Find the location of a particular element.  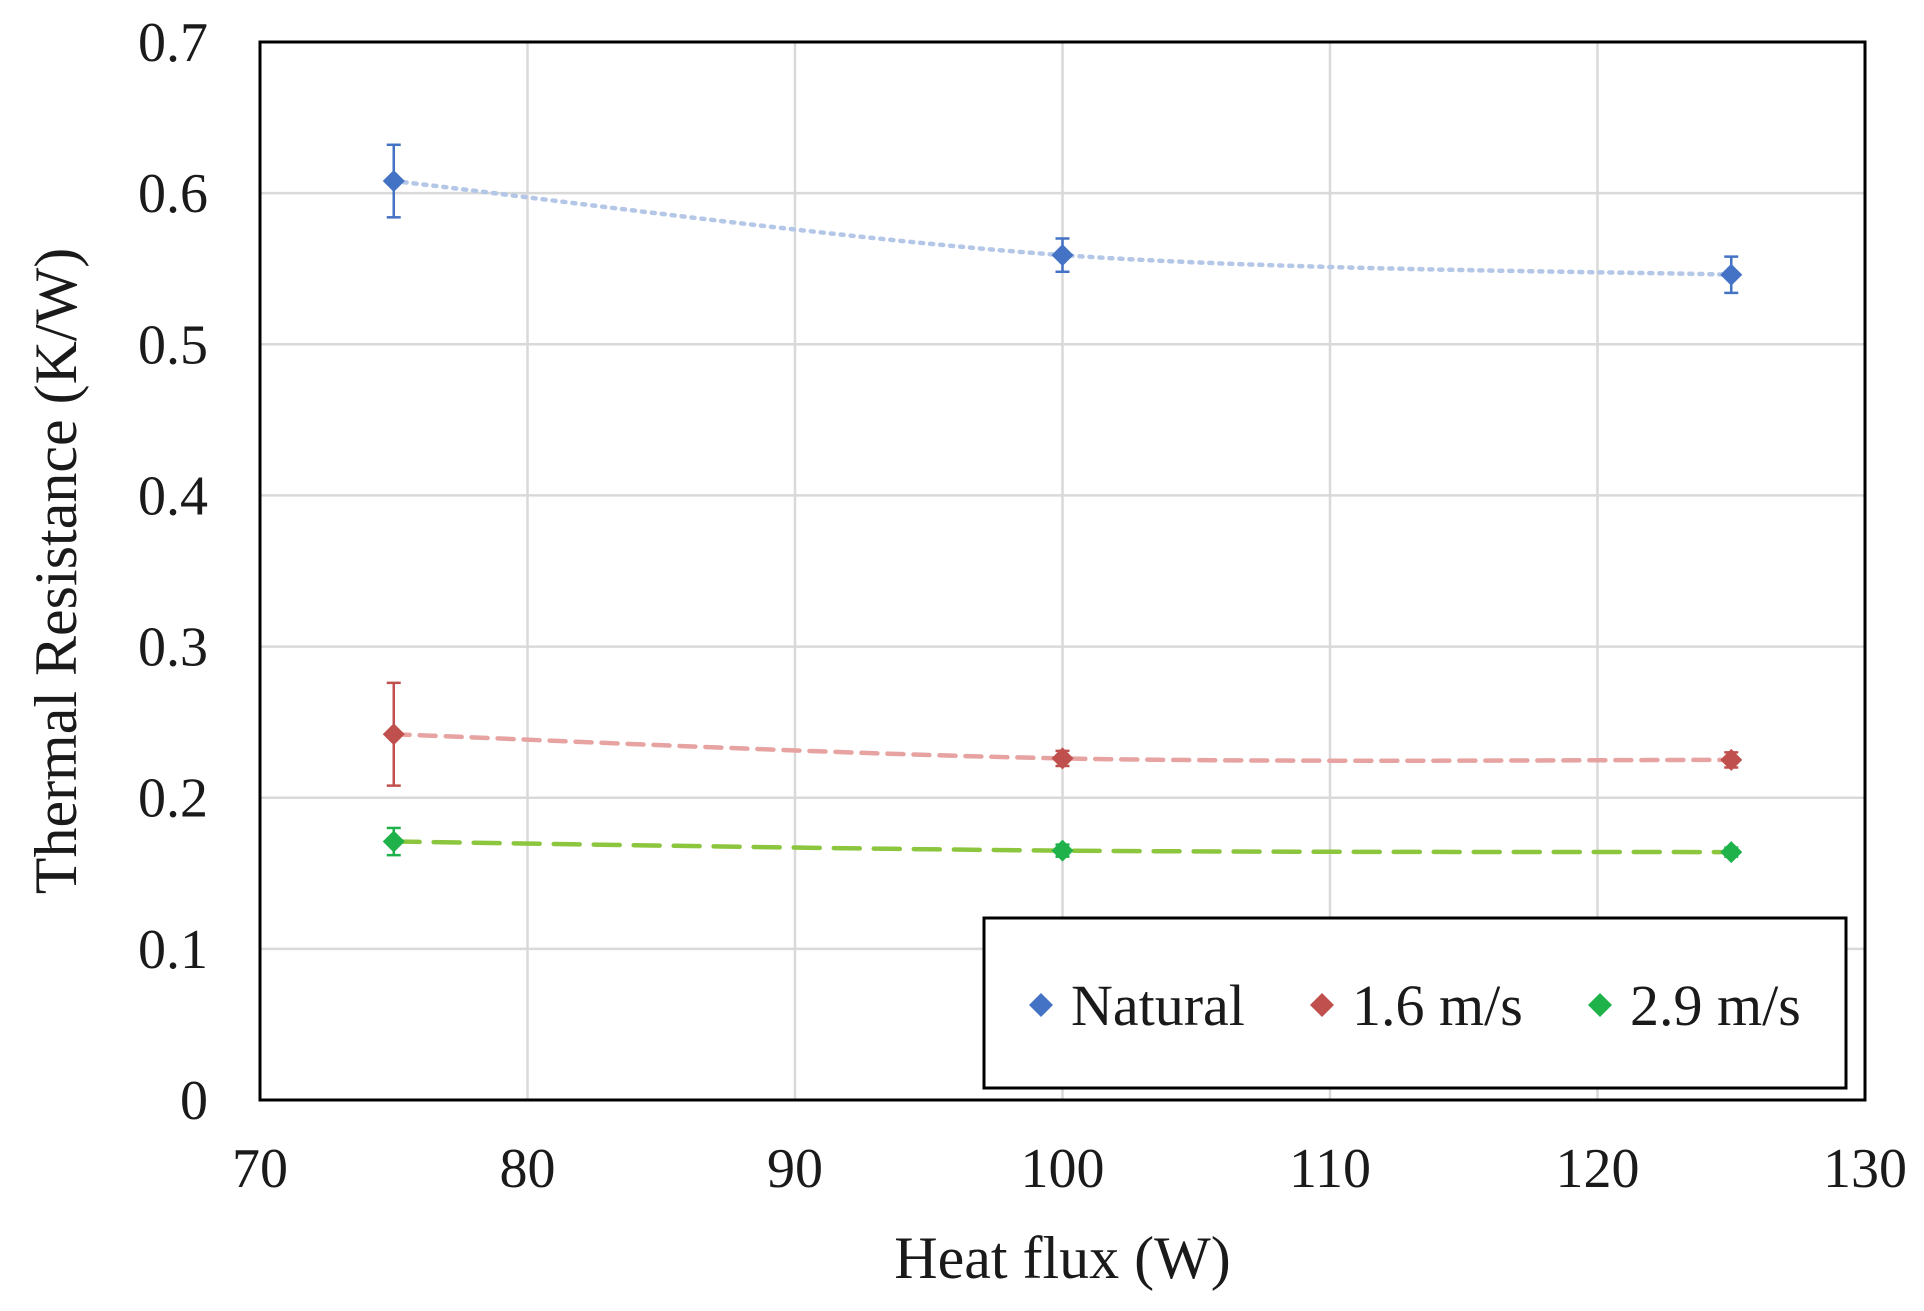

x-tick-label: 70 is located at coordinates (260, 1169).